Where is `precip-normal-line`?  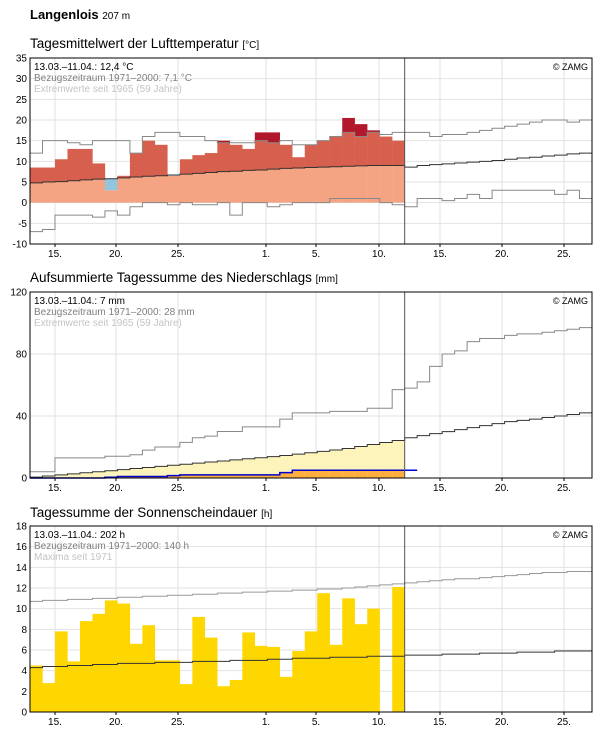 precip-normal-line is located at coordinates (311, 445).